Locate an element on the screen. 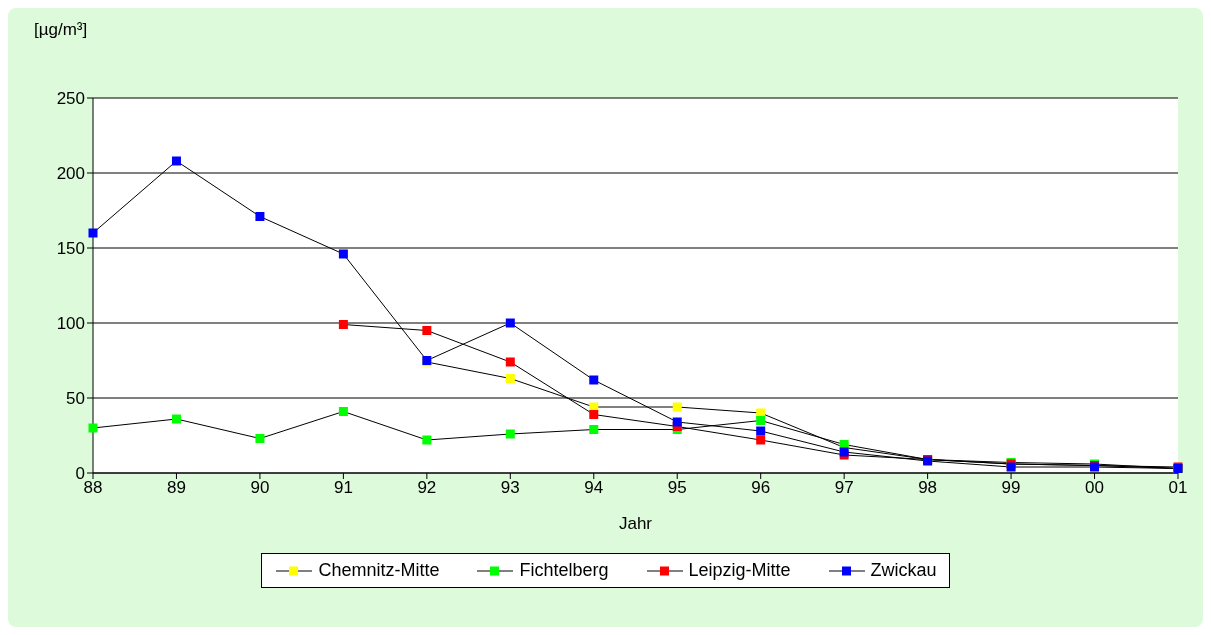  y-tick-label: 50 is located at coordinates (75, 399).